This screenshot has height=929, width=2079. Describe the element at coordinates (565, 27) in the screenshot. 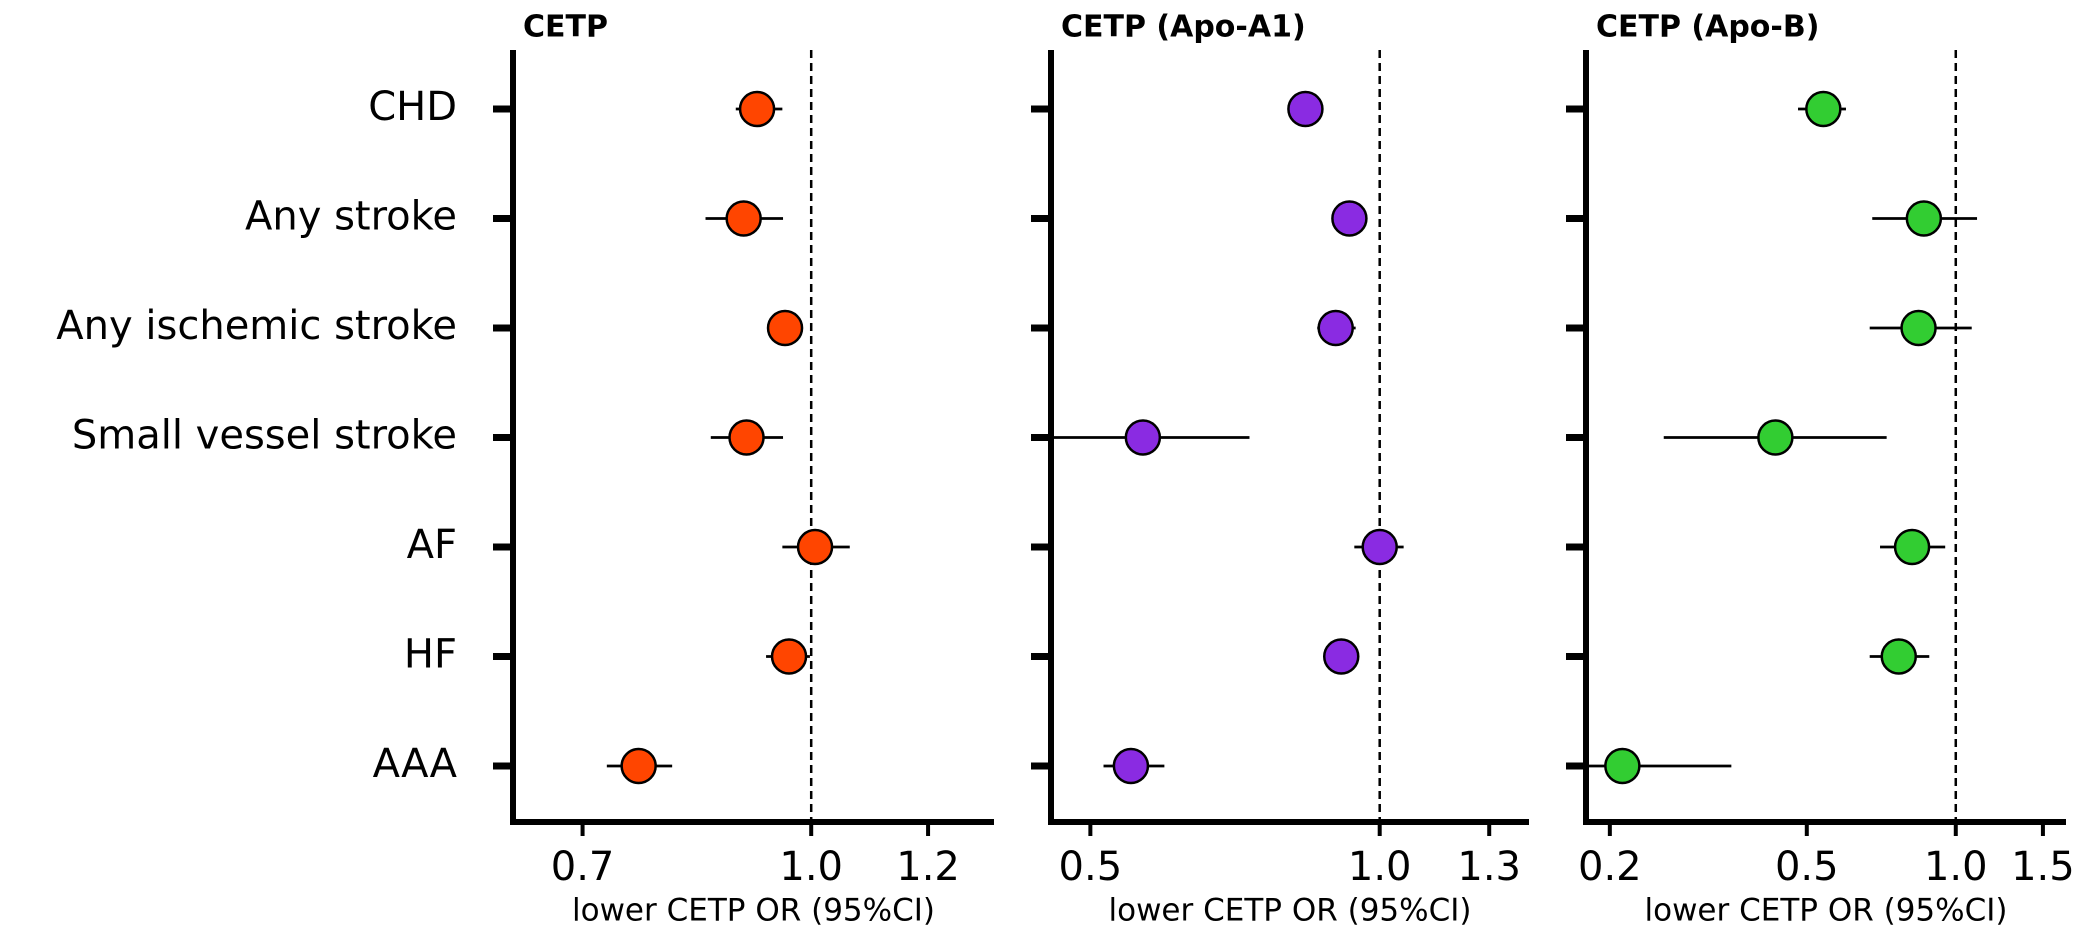

I see `panel-title: CETP` at that location.